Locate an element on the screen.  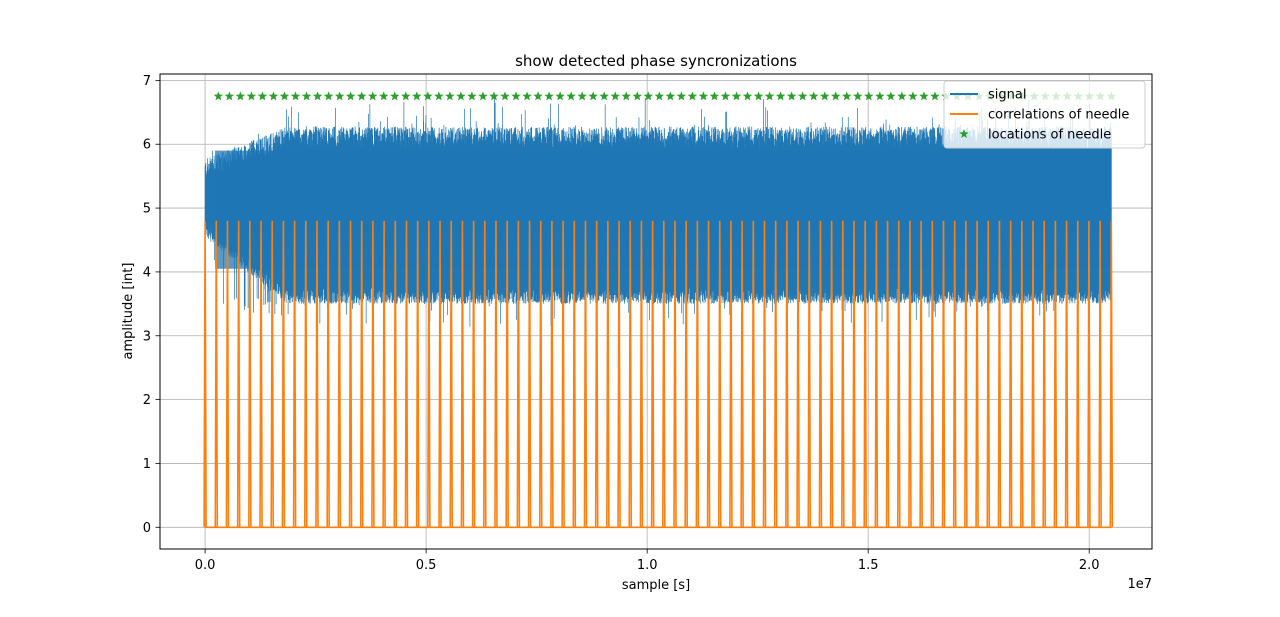
legend-swatch-locations is located at coordinates (964, 134).